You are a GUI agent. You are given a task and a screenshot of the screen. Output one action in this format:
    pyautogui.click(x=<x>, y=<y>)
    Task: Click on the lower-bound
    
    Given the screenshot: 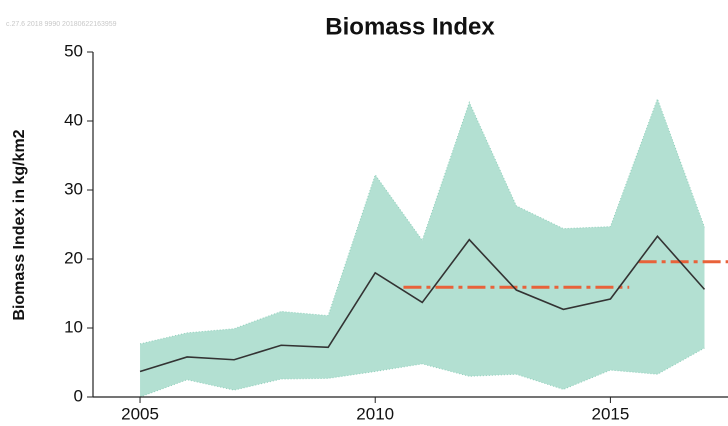 What is the action you would take?
    pyautogui.click(x=422, y=372)
    